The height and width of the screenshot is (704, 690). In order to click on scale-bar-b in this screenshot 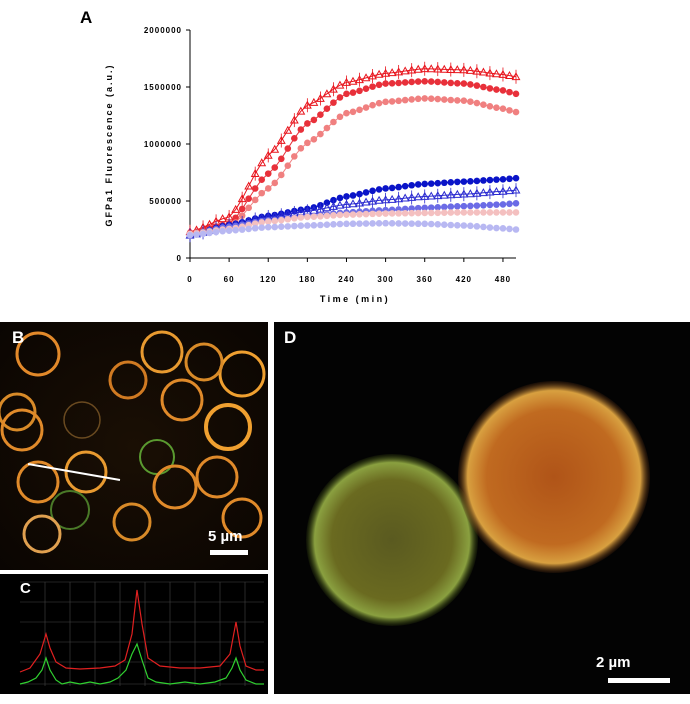, I will do `click(229, 552)`.